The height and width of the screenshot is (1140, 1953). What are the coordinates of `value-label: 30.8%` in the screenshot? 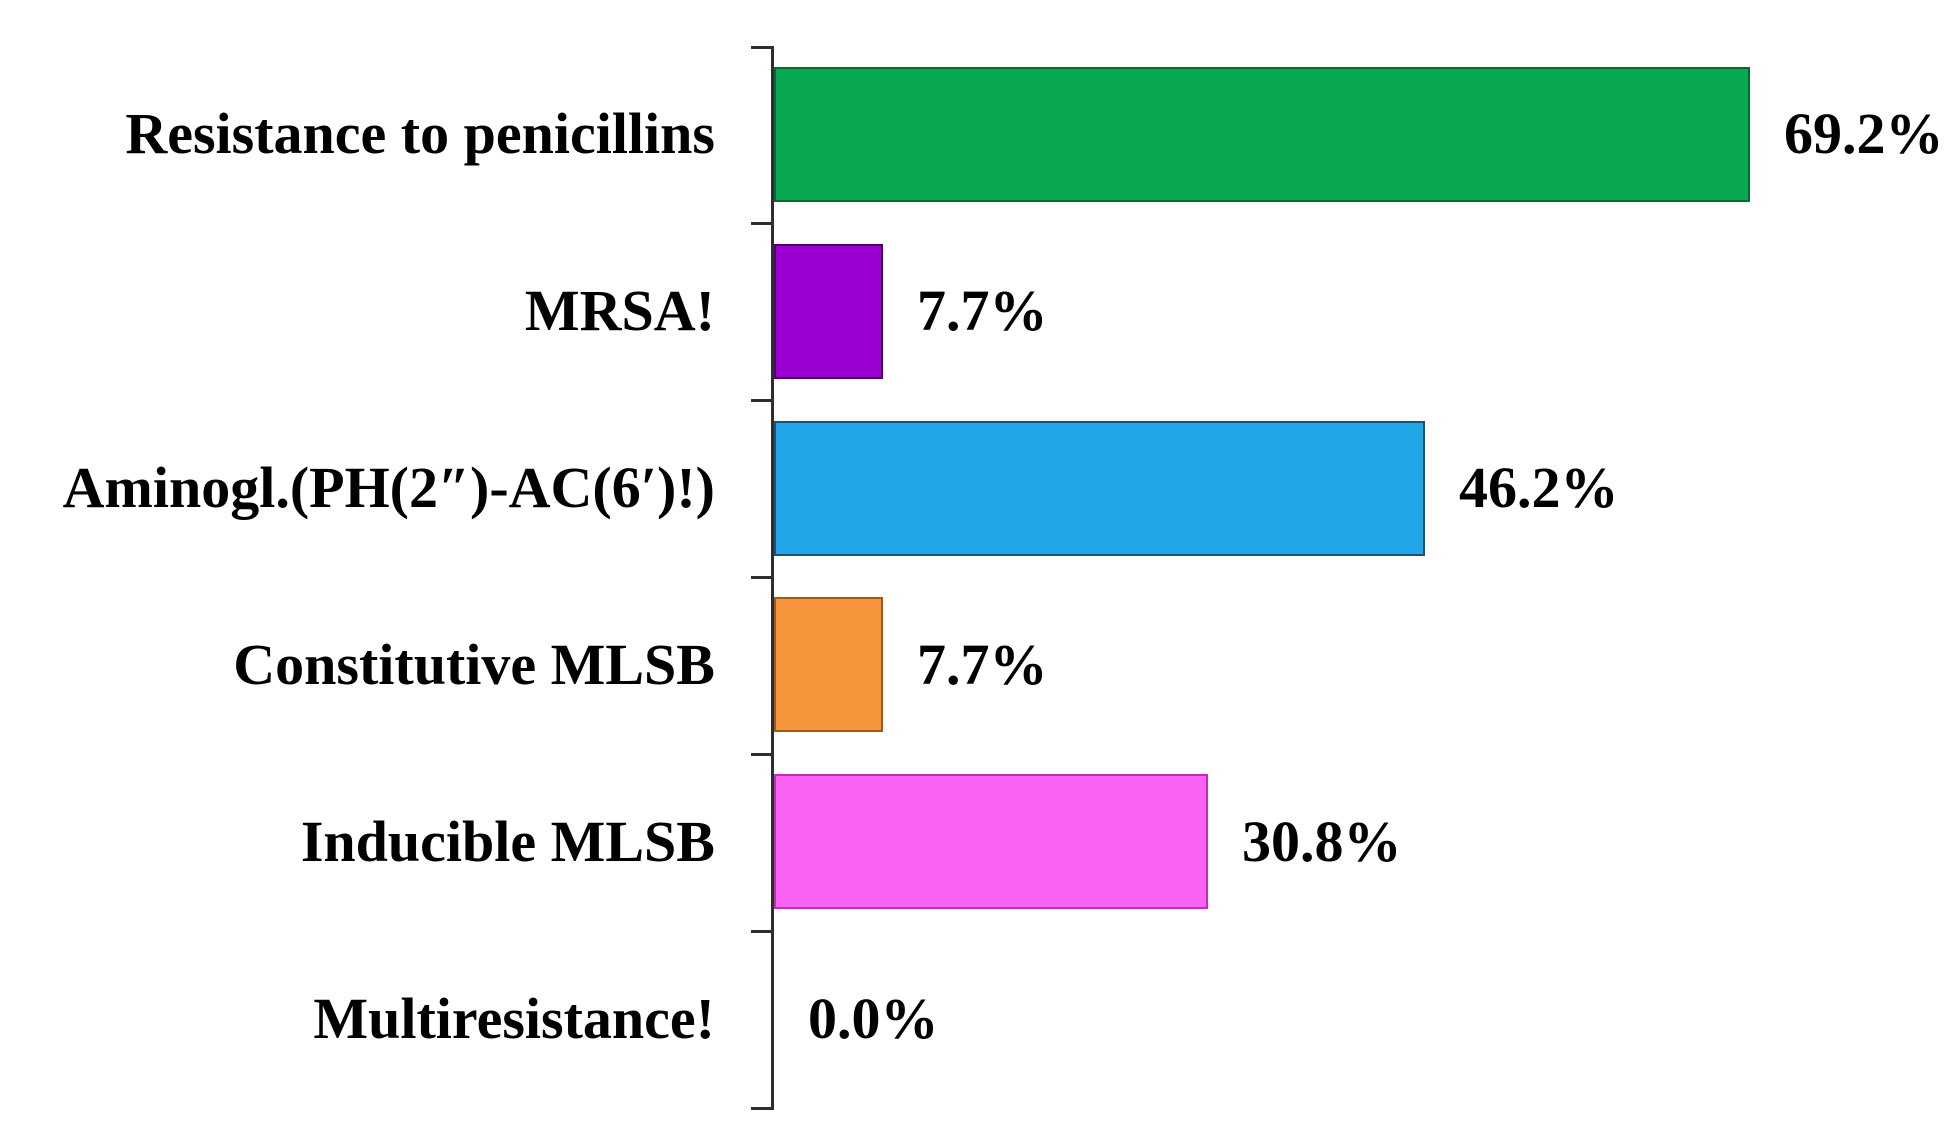 It's located at (1322, 841).